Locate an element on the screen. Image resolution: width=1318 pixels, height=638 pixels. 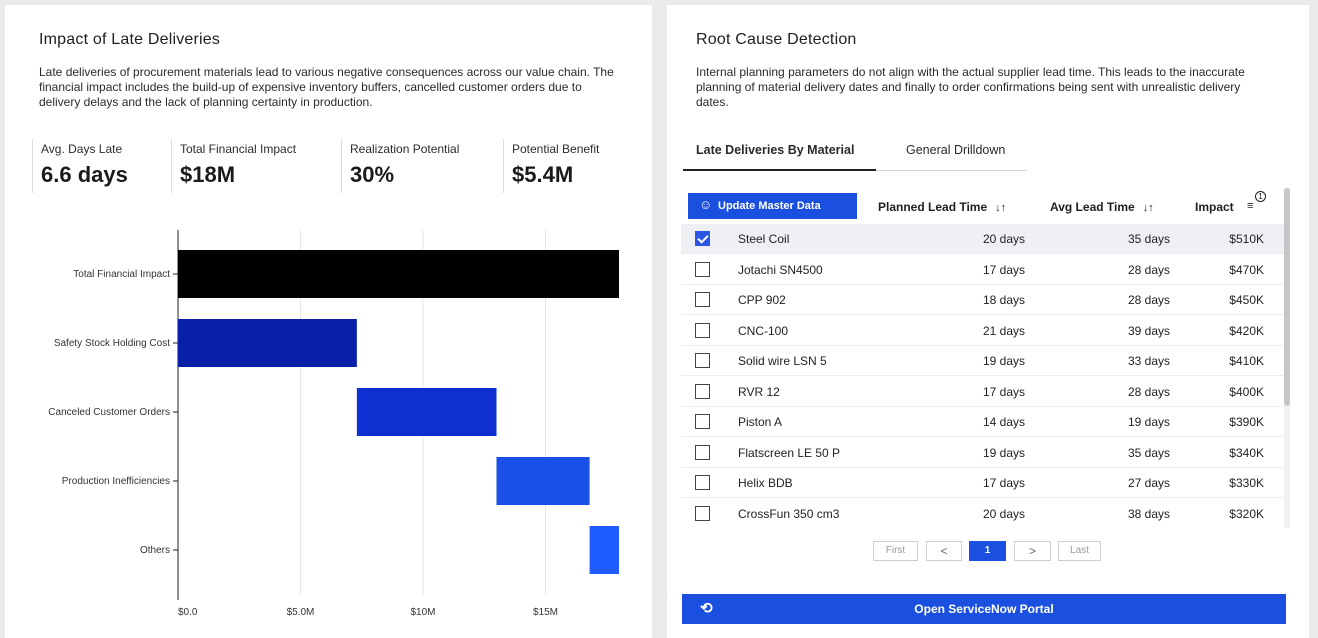
kpi-label: Realization Potential is located at coordinates (405, 149).